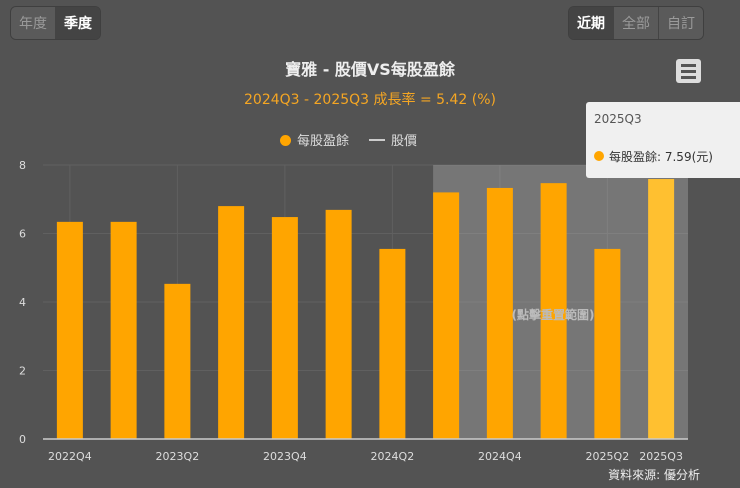 Image resolution: width=740 pixels, height=488 pixels. I want to click on recent-button: 近期, so click(591, 23).